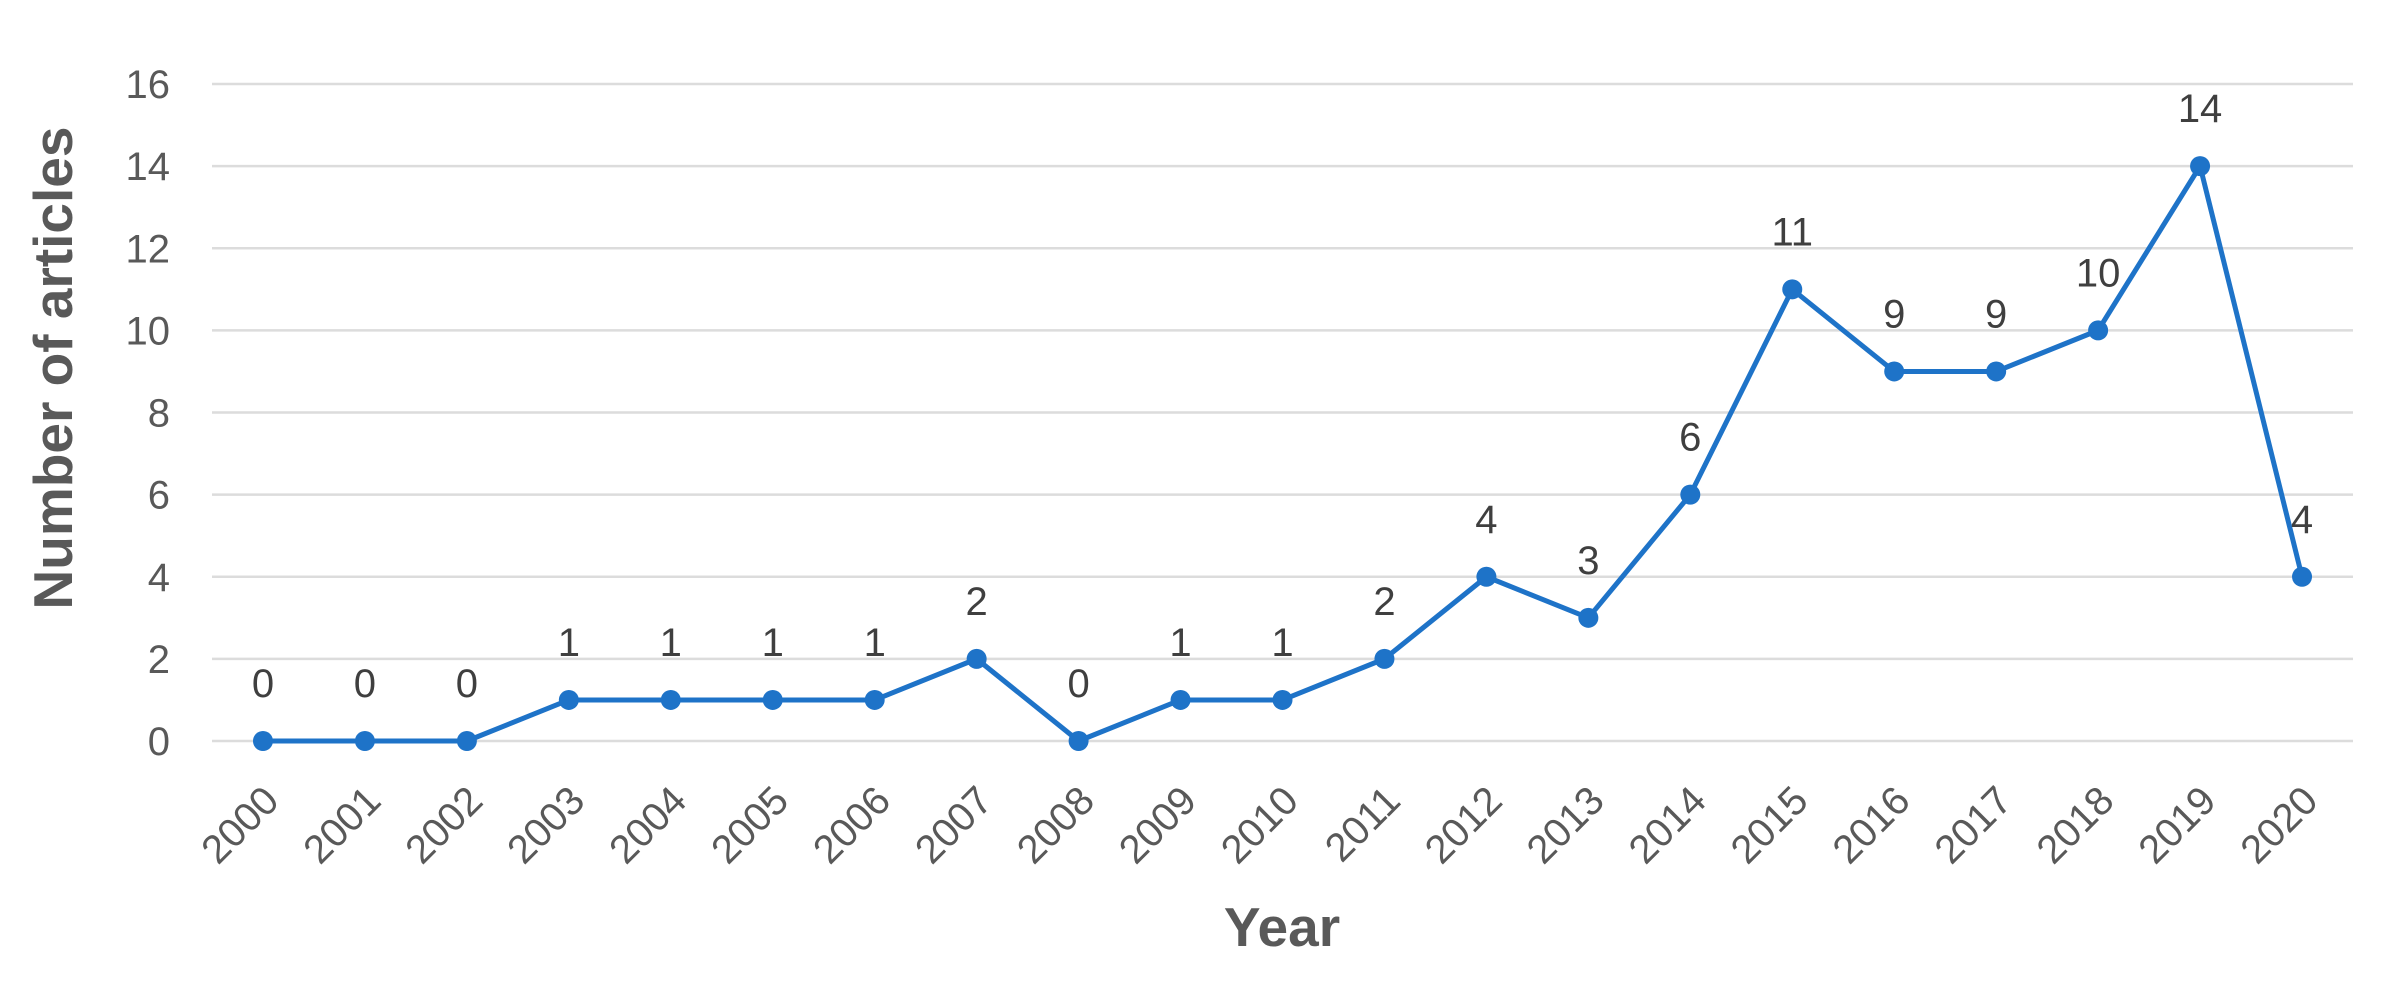 The image size is (2390, 1002). What do you see at coordinates (1792, 232) in the screenshot?
I see `data-point-label: 11` at bounding box center [1792, 232].